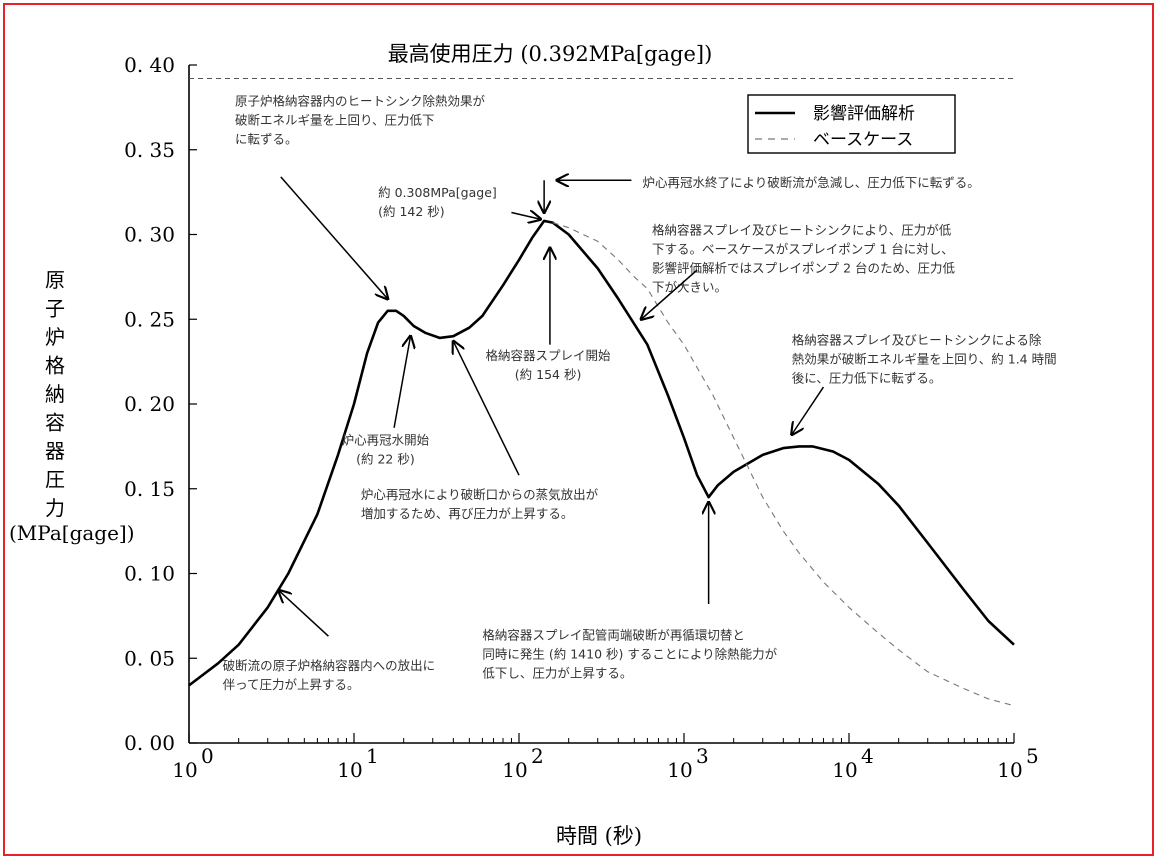  I want to click on annotation-text: 炉心再冠水開始, so click(386, 440).